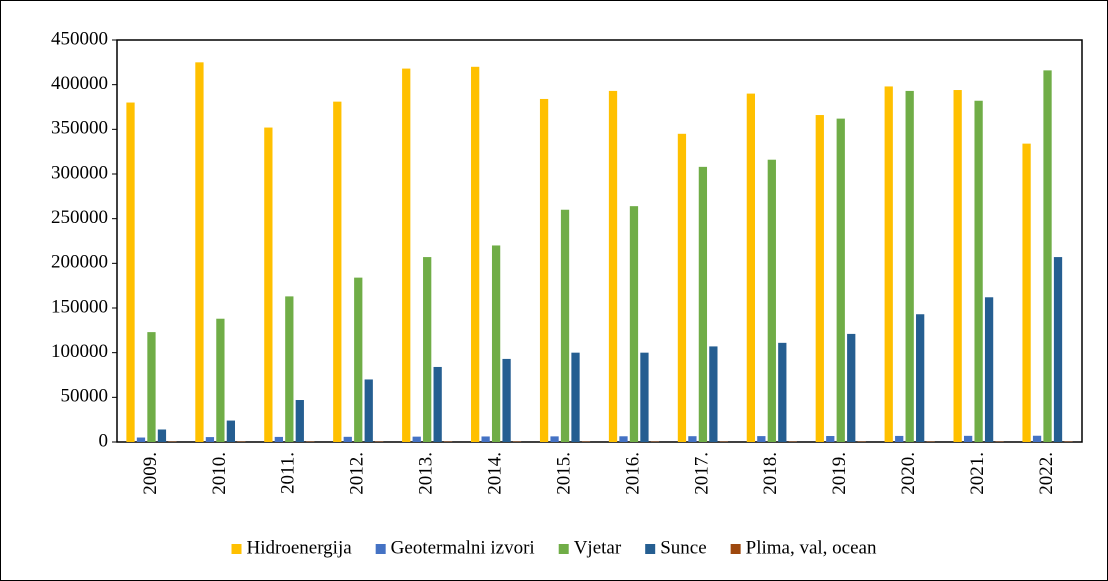 The image size is (1108, 581). I want to click on x-tick-label: 2017., so click(701, 473).